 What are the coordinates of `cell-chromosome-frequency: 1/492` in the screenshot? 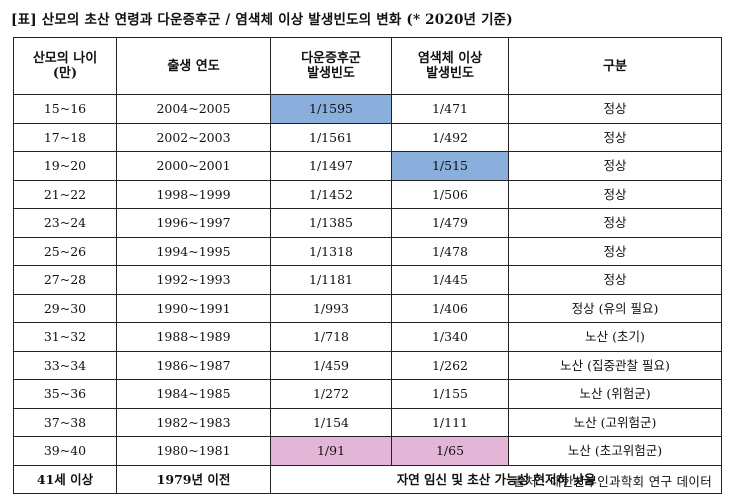 It's located at (450, 137).